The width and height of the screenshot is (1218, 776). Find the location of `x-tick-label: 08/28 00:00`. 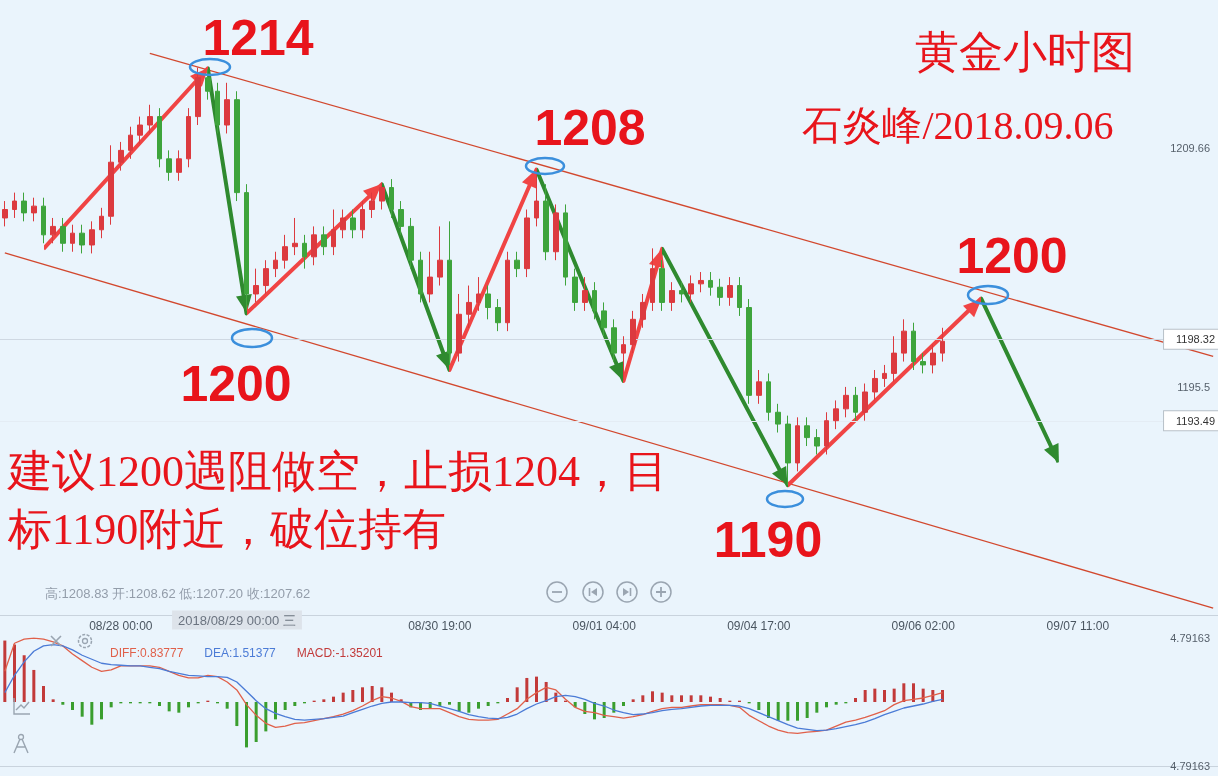

x-tick-label: 08/28 00:00 is located at coordinates (121, 626).